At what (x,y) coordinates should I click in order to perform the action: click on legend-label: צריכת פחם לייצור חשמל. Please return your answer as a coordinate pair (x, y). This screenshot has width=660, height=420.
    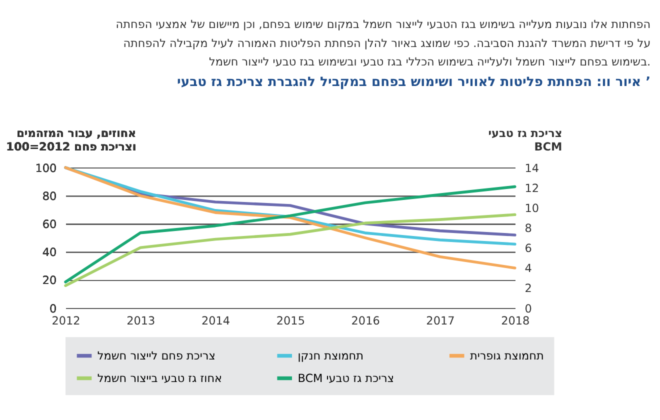
    Looking at the image, I should click on (156, 356).